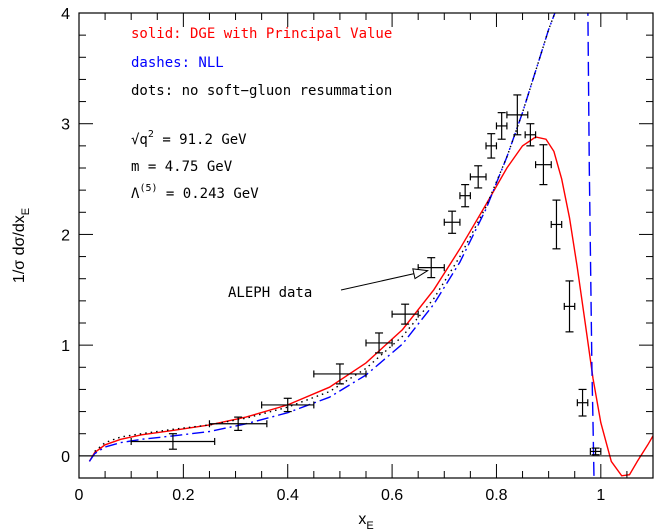  What do you see at coordinates (79, 495) in the screenshot?
I see `x-tick-label: 0` at bounding box center [79, 495].